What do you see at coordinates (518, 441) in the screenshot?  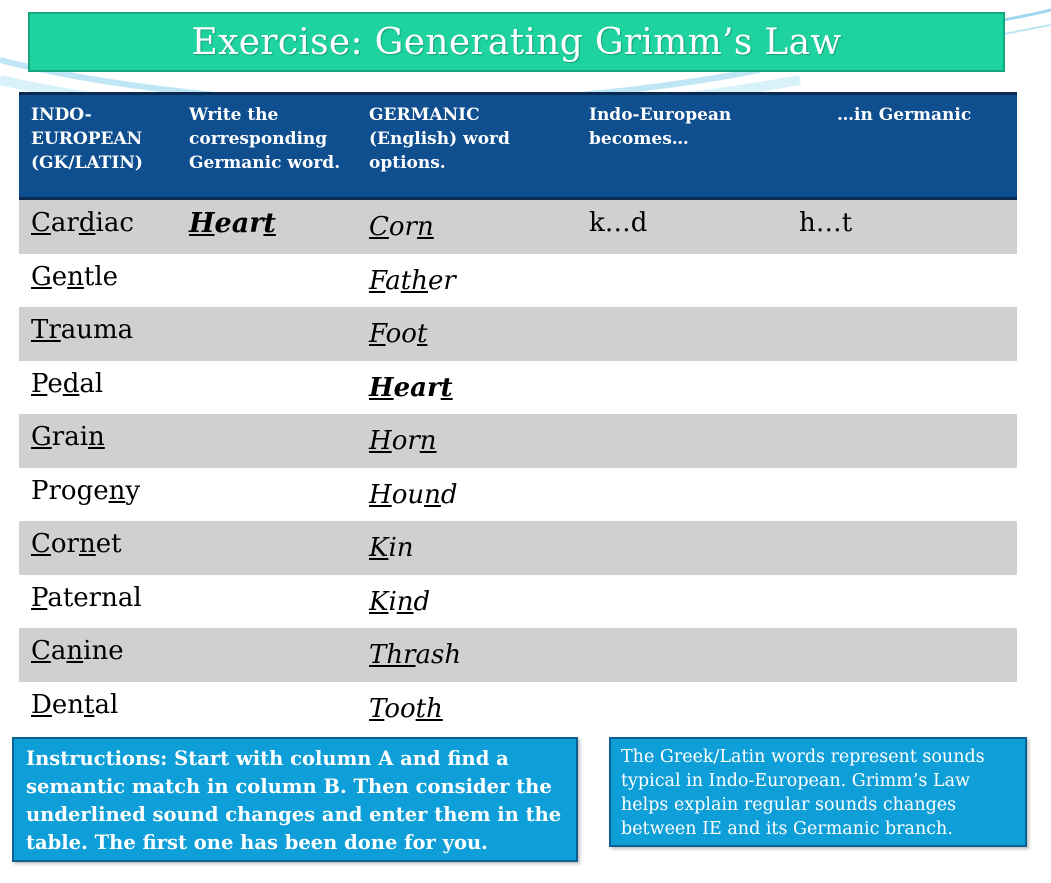 I see `table-row: Grain Horn` at bounding box center [518, 441].